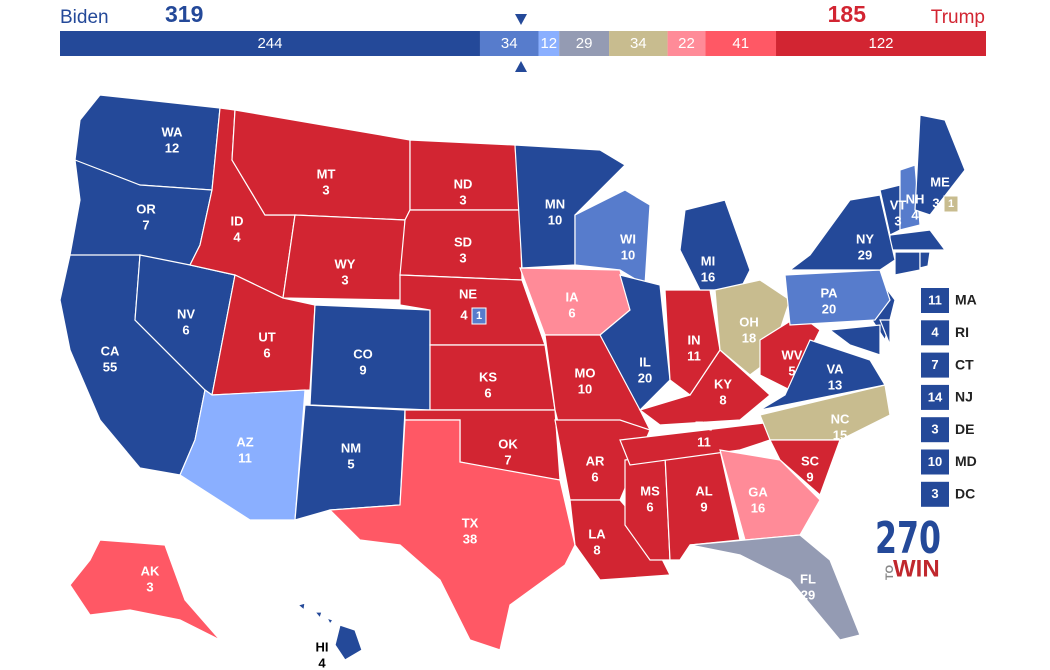 This screenshot has width=1050, height=670. I want to click on state-abbr: HI, so click(322, 646).